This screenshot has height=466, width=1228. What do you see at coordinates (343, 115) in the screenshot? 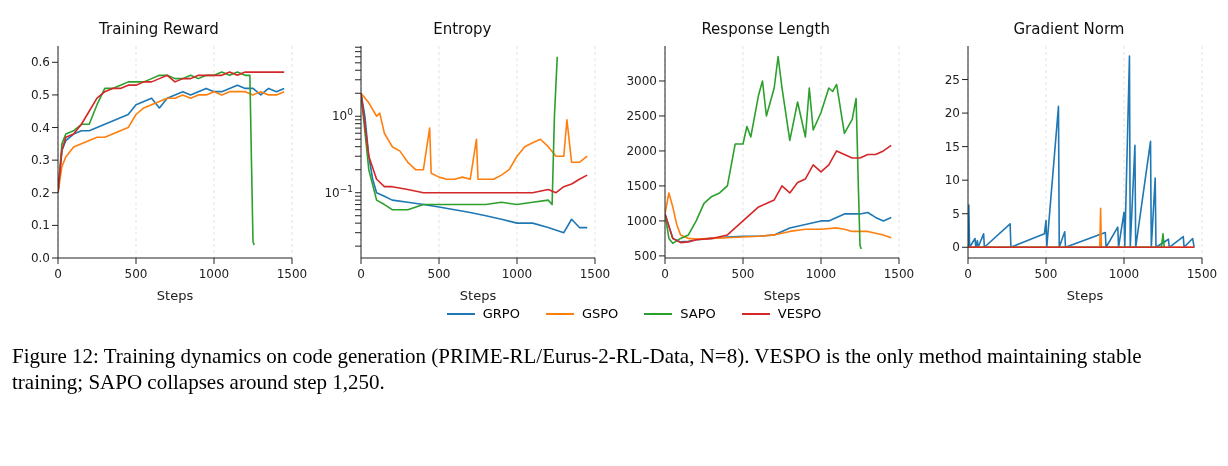
I see `y-tick-label: 10$^{0}$` at bounding box center [343, 115].